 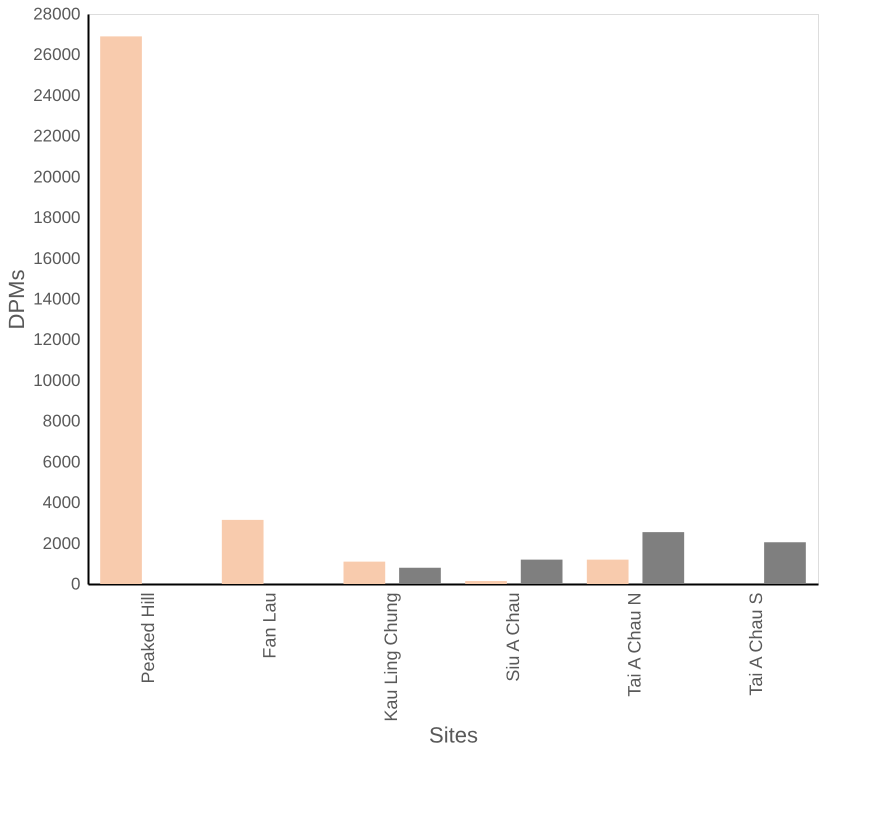 I want to click on y-axis-title: DPMs, so click(x=17, y=300).